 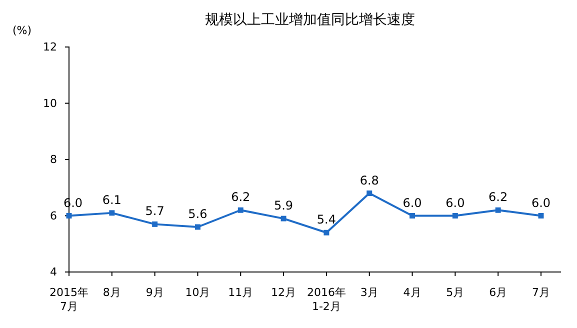 What do you see at coordinates (198, 214) in the screenshot?
I see `data-label: 5.6` at bounding box center [198, 214].